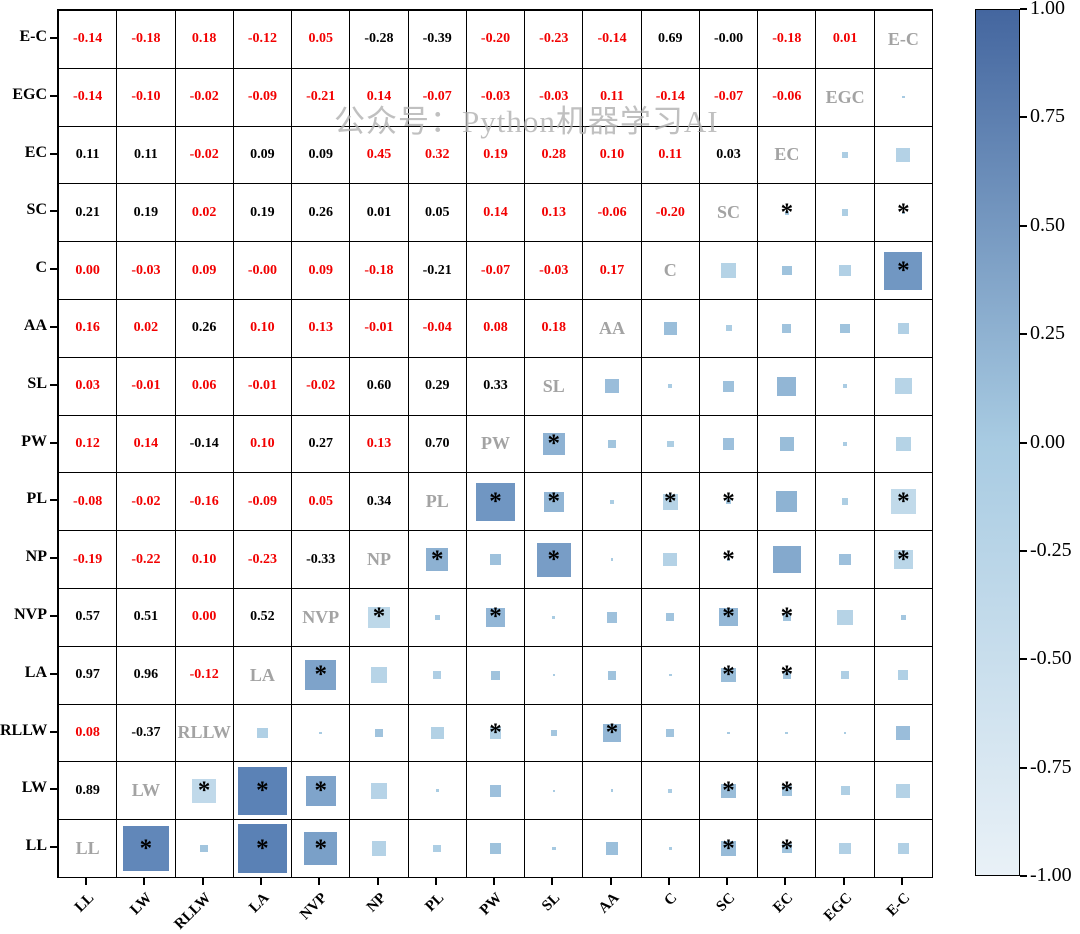 The height and width of the screenshot is (934, 1080). I want to click on corr-value-cell: 0.09, so click(321, 155).